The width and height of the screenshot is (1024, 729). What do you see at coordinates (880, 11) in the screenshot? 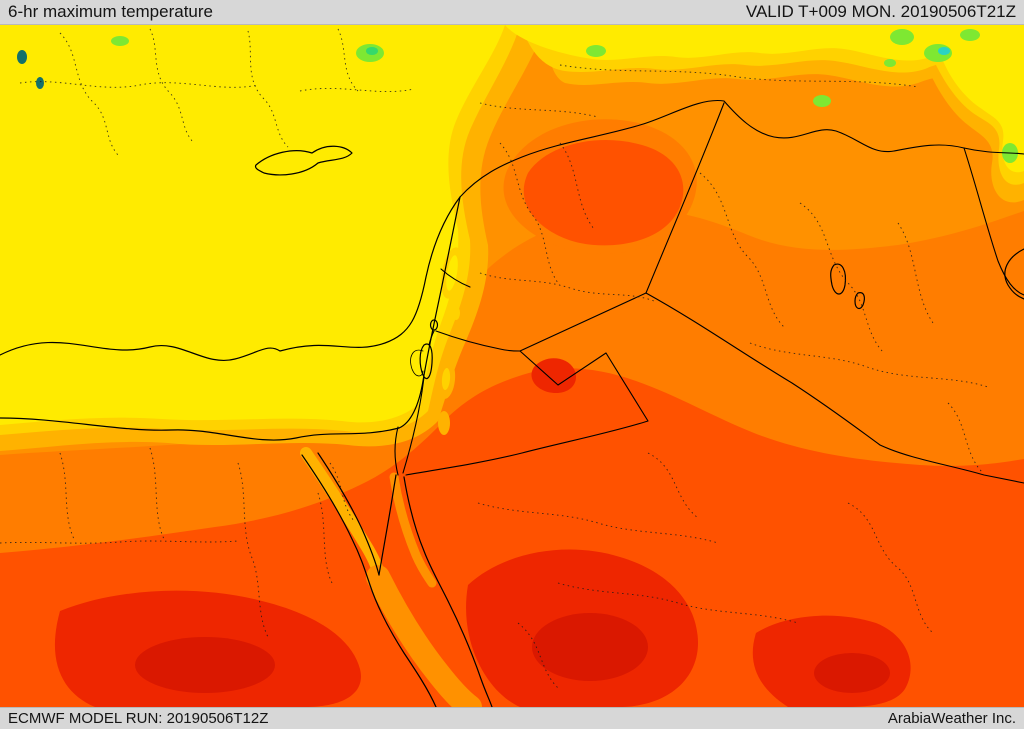
I see `valid-time-label: VALID T+009 MON. 20190506T21Z` at bounding box center [880, 11].